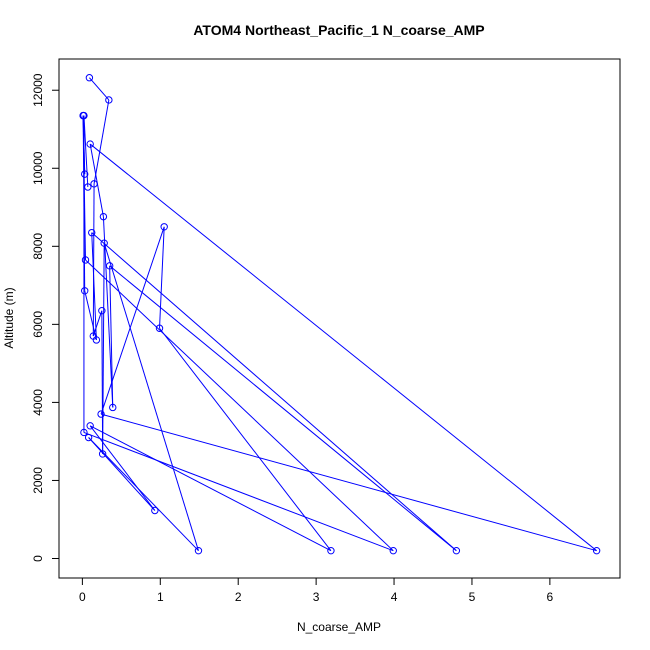  What do you see at coordinates (45, 317) in the screenshot?
I see `y-axis: 0 2000 4000 6000 8000 10000 12000` at bounding box center [45, 317].